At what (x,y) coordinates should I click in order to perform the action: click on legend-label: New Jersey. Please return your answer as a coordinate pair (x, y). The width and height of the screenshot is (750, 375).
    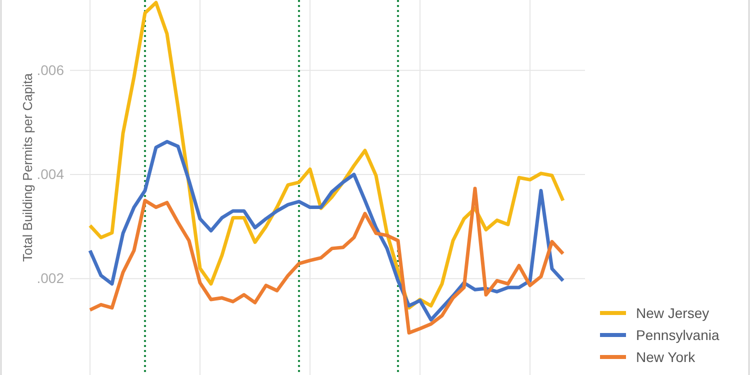
    Looking at the image, I should click on (673, 313).